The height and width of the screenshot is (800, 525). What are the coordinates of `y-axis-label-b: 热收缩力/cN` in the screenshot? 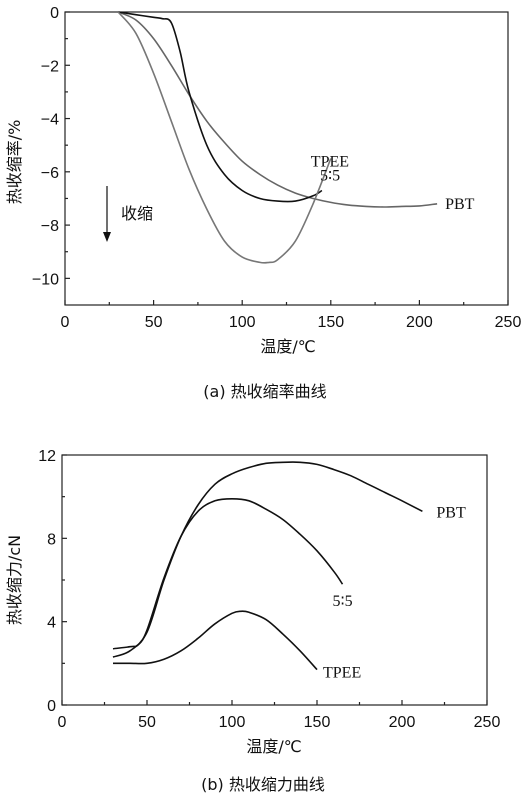 It's located at (14, 580).